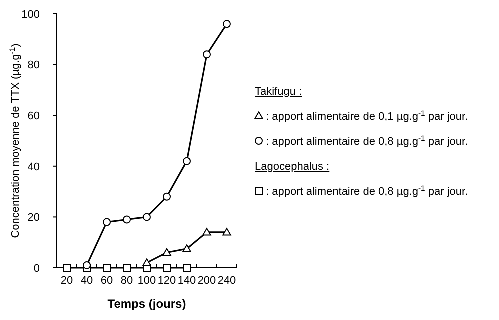  What do you see at coordinates (147, 304) in the screenshot?
I see `x-axis-title: Temps (jours)` at bounding box center [147, 304].